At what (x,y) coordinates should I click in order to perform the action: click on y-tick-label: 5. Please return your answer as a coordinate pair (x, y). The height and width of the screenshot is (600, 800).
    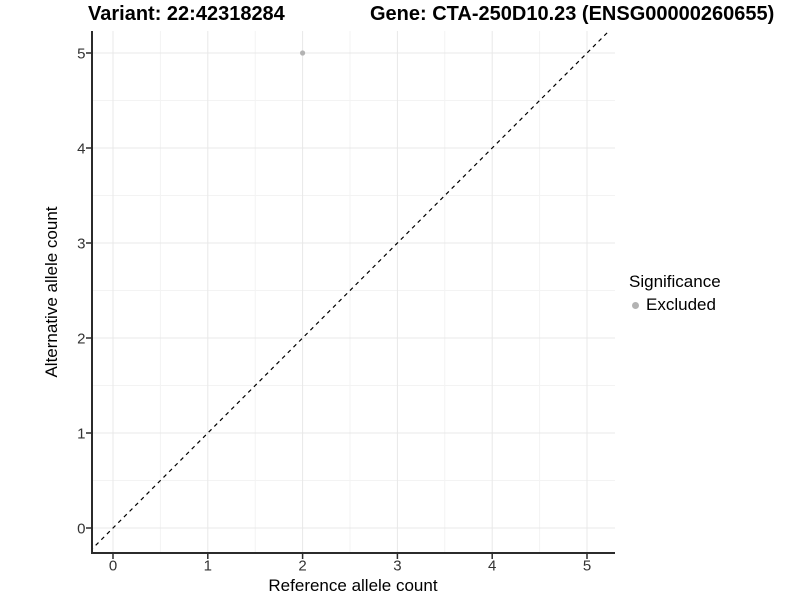
    Looking at the image, I should click on (81, 53).